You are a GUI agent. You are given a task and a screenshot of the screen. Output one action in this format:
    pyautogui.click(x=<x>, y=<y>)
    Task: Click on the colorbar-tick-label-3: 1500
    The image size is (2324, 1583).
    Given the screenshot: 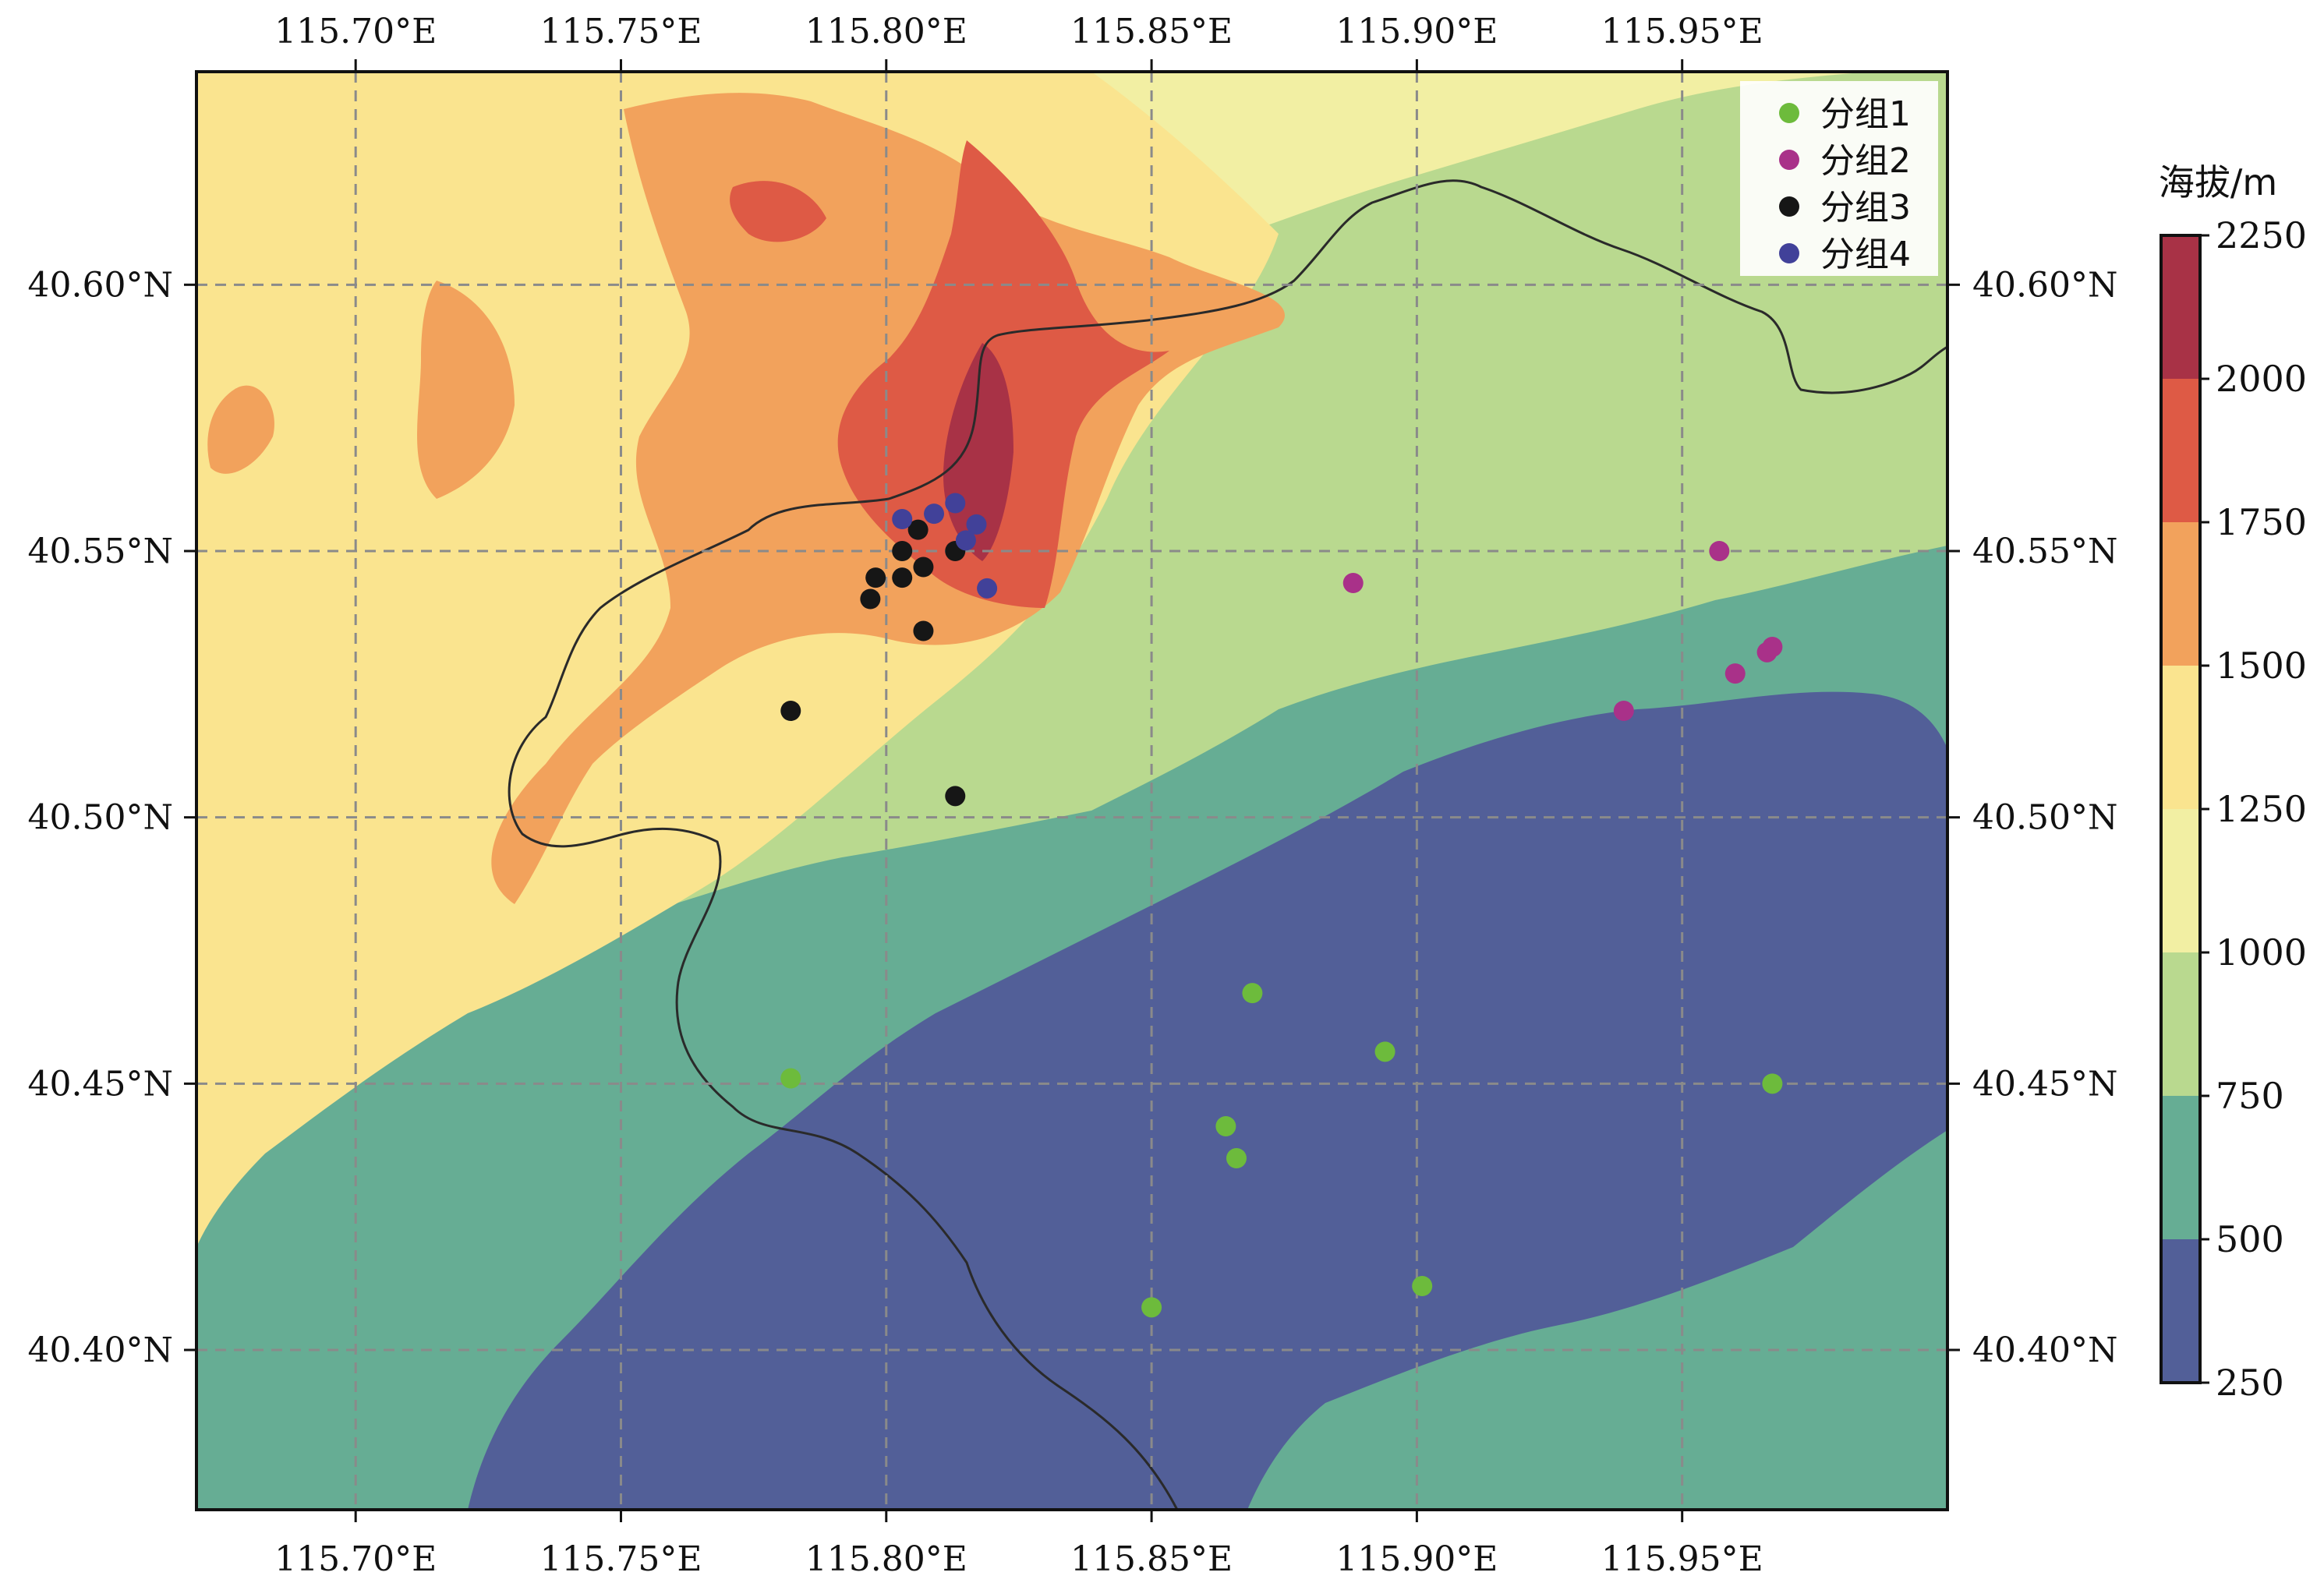 What is the action you would take?
    pyautogui.click(x=2261, y=666)
    